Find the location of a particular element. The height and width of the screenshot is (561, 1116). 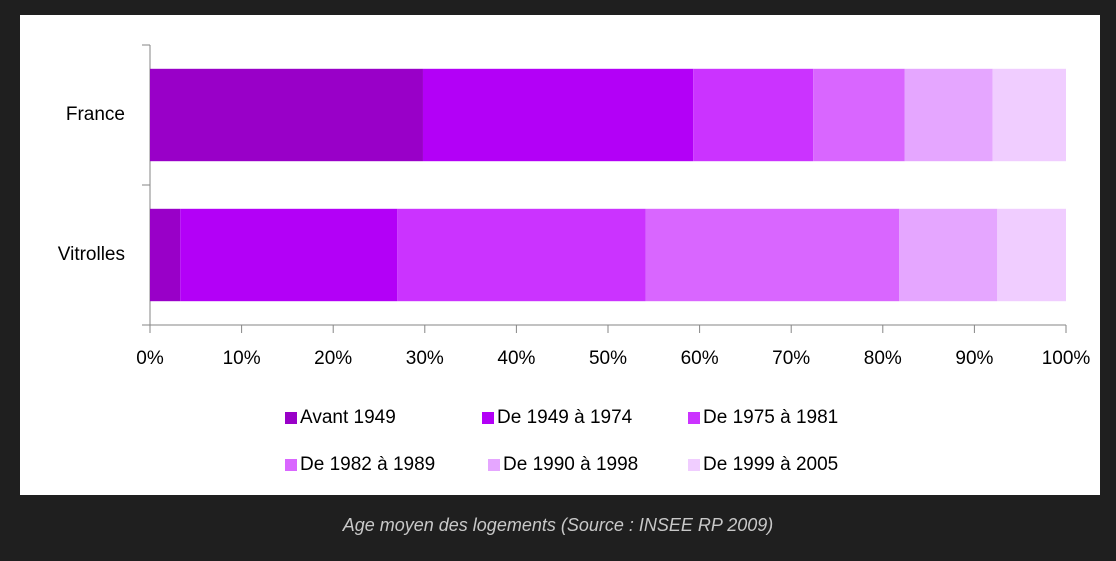

x-tick-label: 10% is located at coordinates (242, 358).